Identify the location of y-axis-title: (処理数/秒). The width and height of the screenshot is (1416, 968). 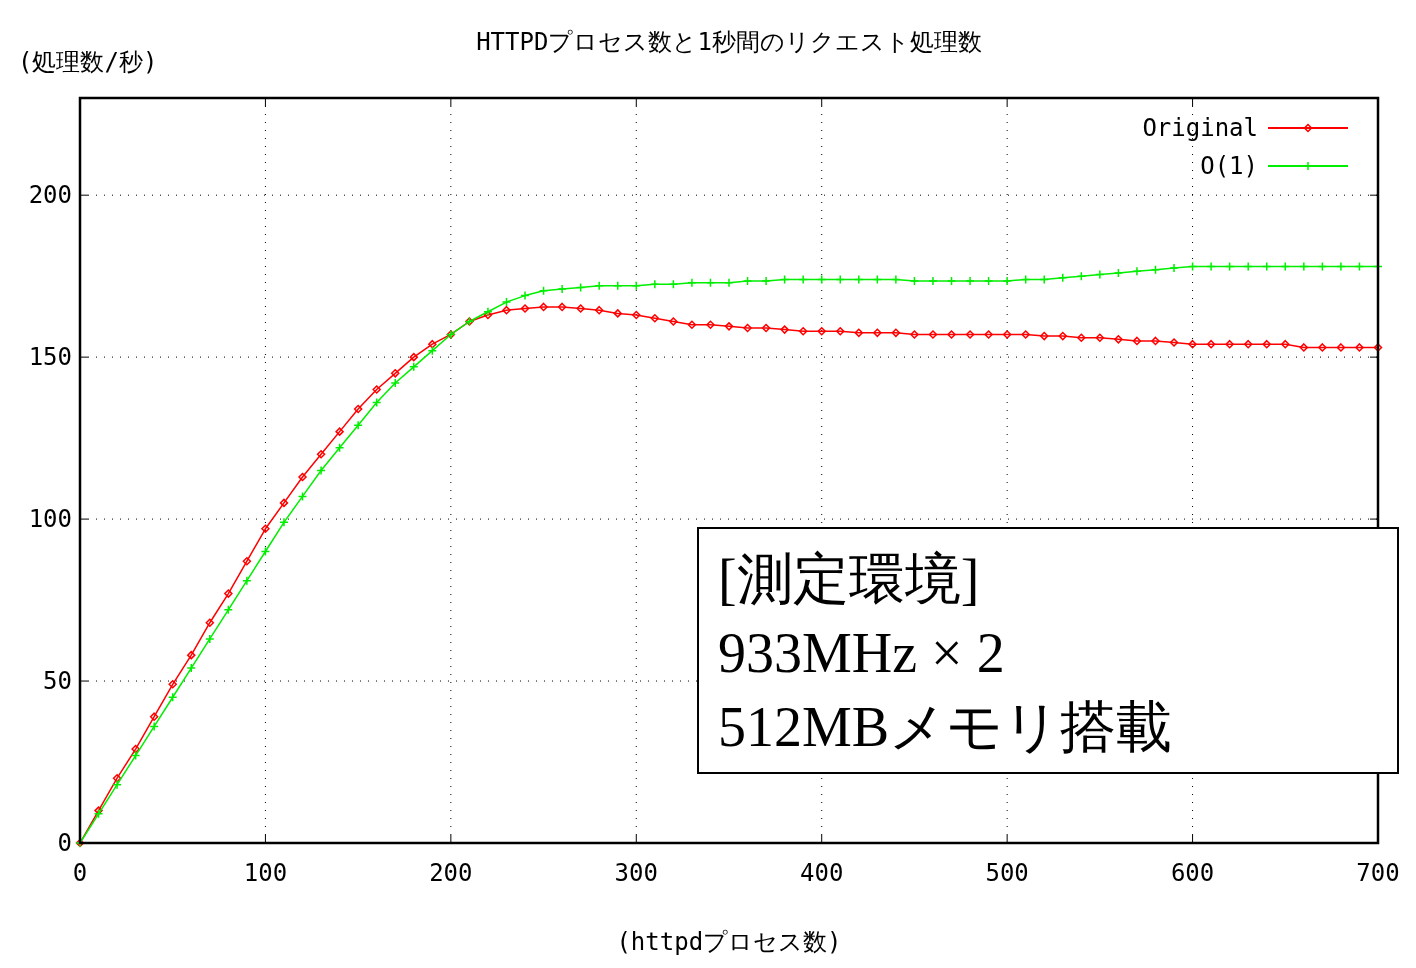
(88, 62).